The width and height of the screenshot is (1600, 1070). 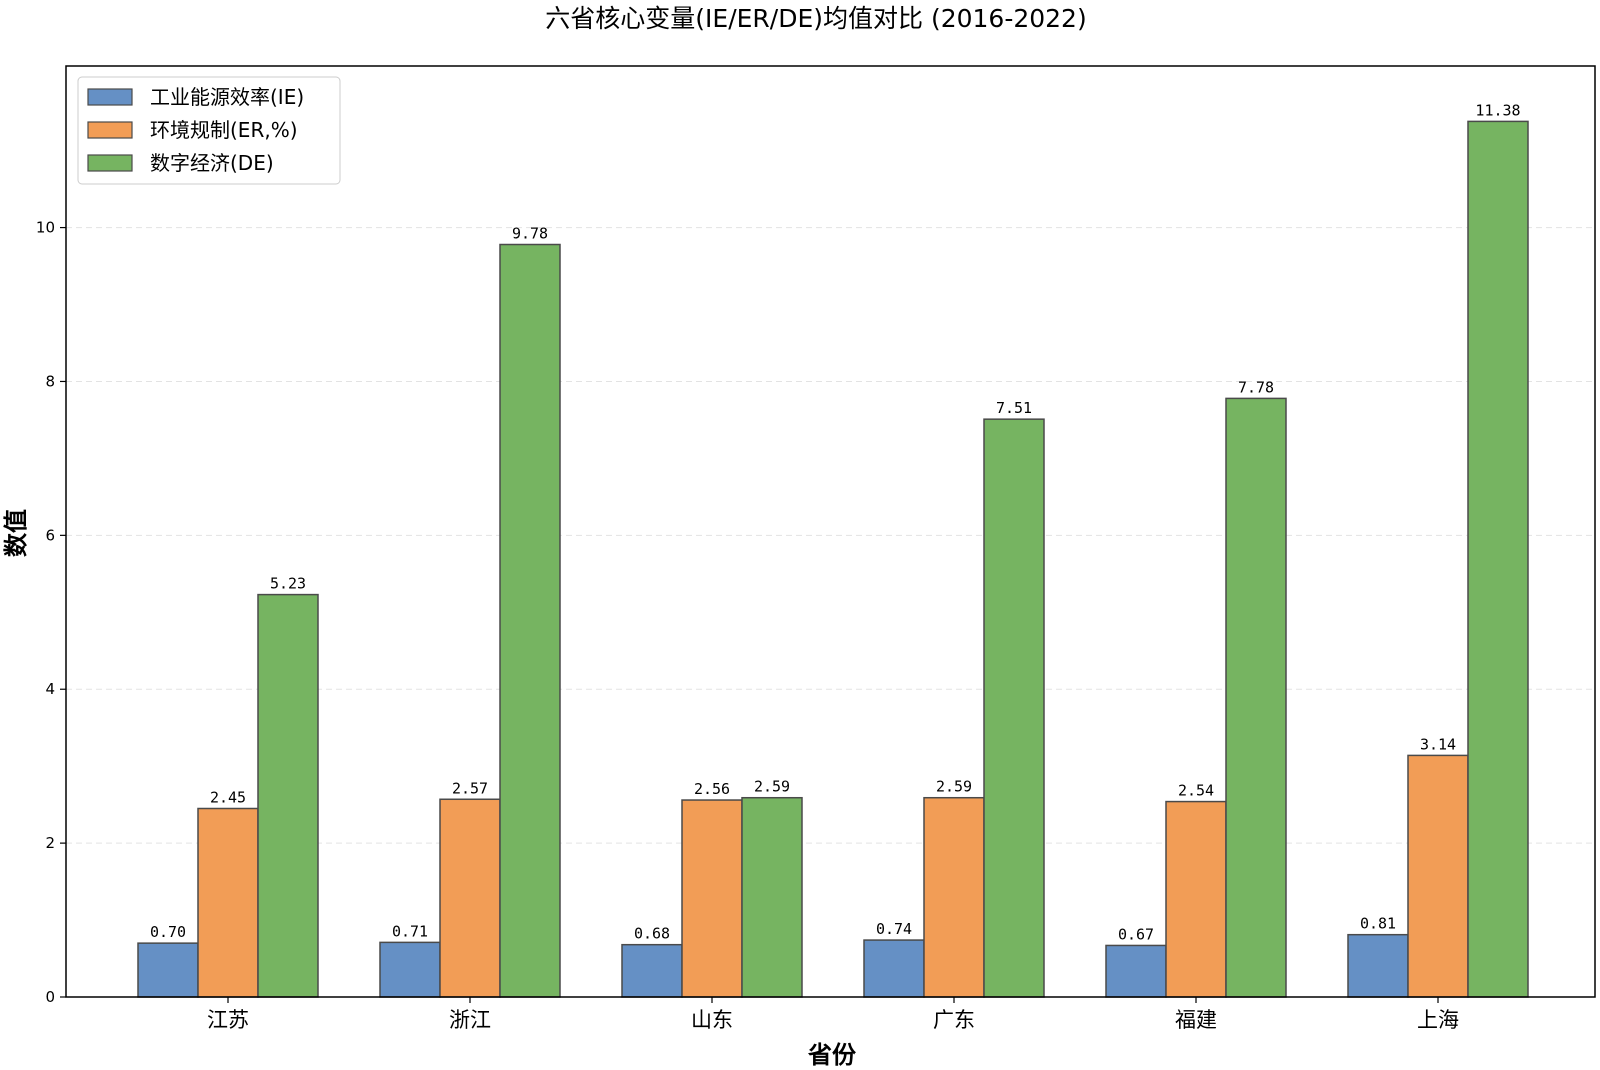 What do you see at coordinates (1438, 1020) in the screenshot?
I see `x-tick-label: 上海` at bounding box center [1438, 1020].